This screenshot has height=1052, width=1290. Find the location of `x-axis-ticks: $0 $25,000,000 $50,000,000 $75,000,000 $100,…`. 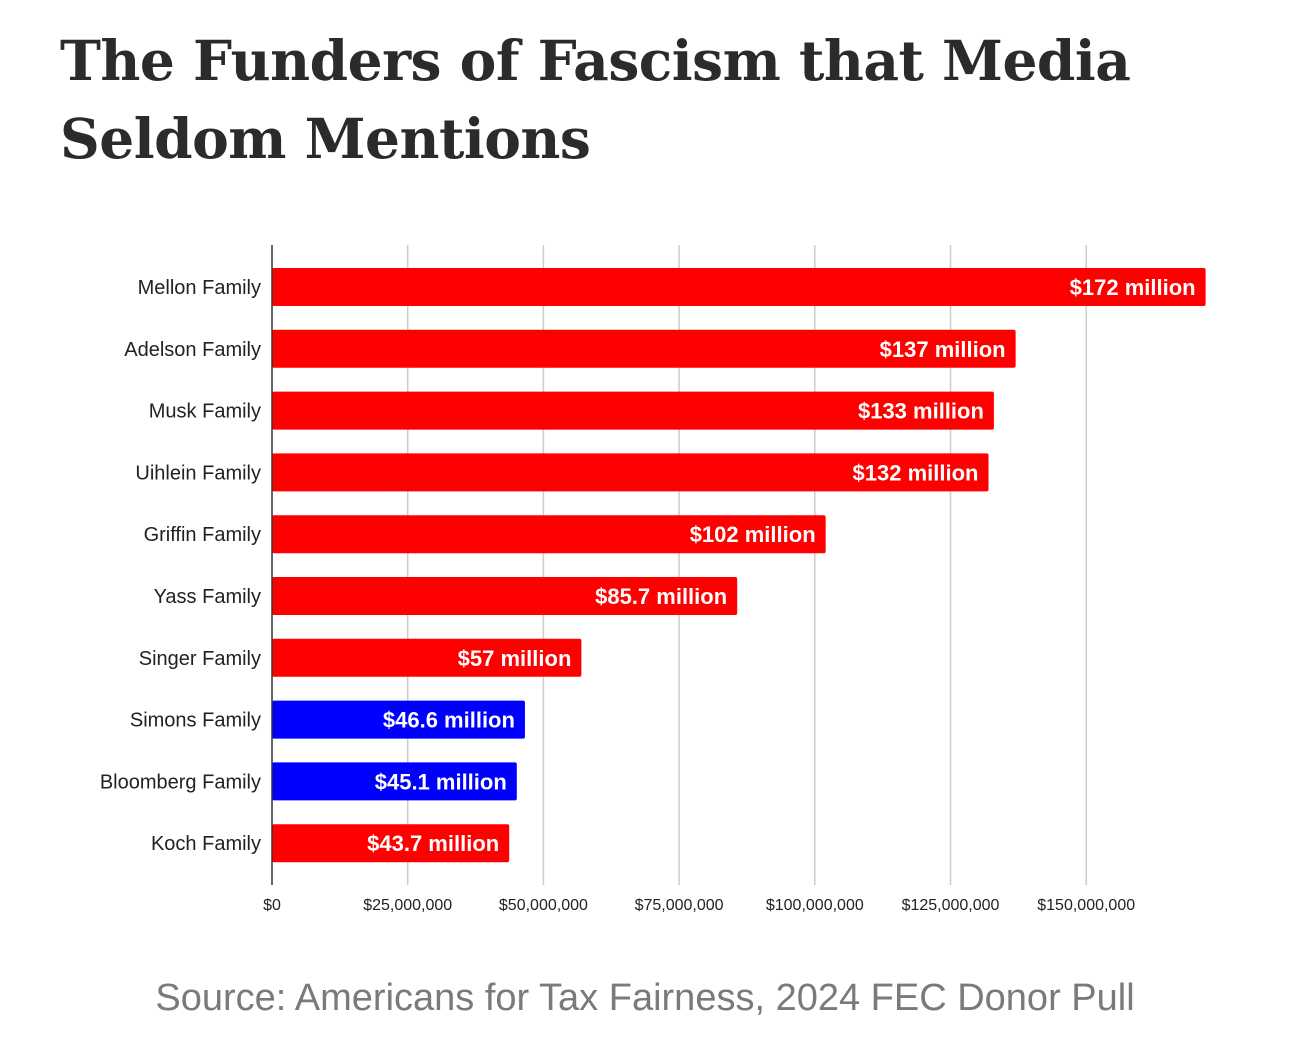

x-axis-ticks: $0 $25,000,000 $50,000,000 $75,000,000 $100,… is located at coordinates (699, 905).